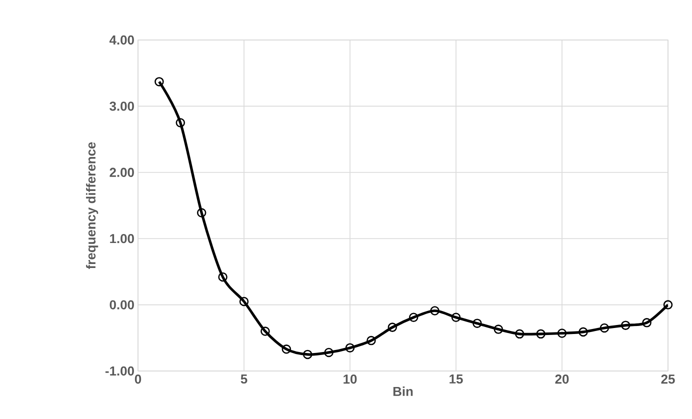  What do you see at coordinates (122, 172) in the screenshot?
I see `y-tick-label: 2.00` at bounding box center [122, 172].